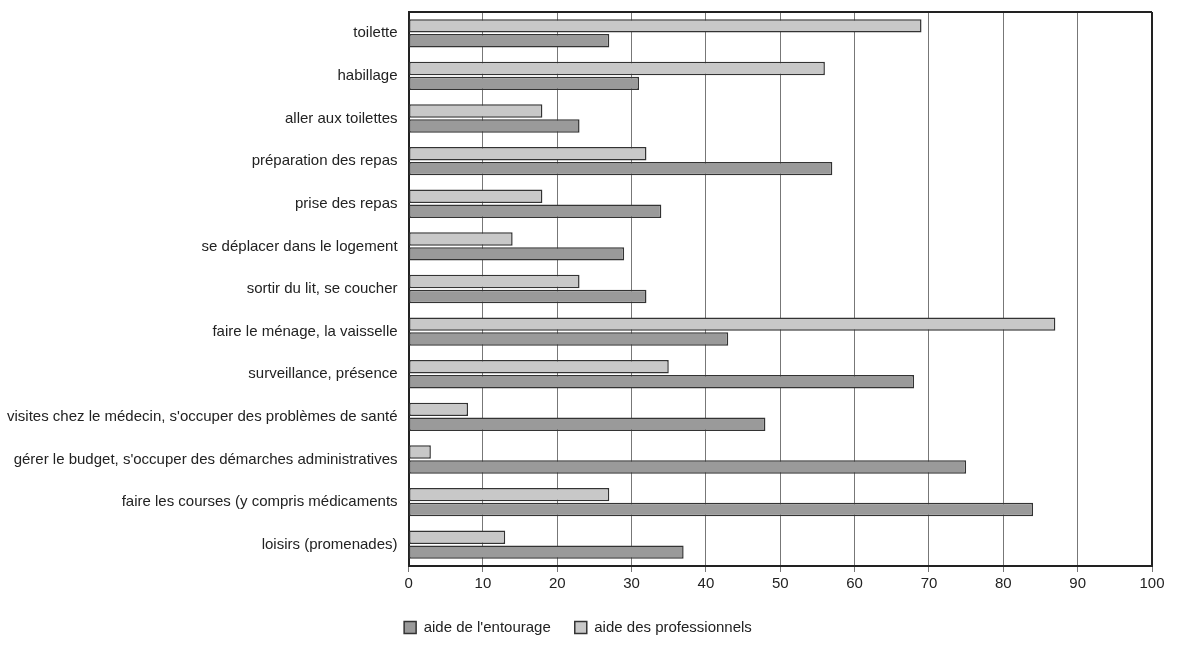 This screenshot has width=1196, height=649. I want to click on y-tick-label: loisirs (promenades), so click(329, 543).